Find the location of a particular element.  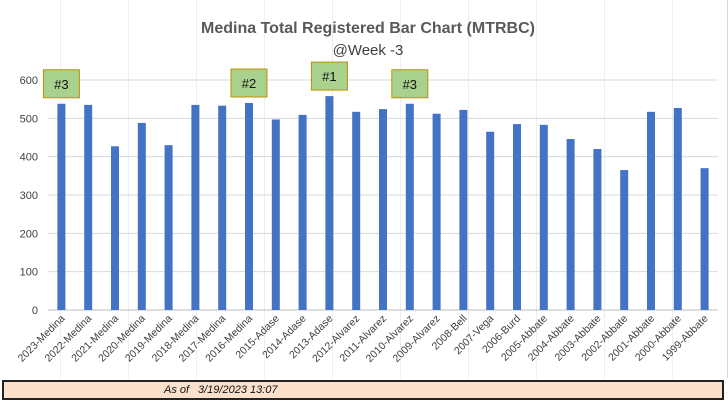

y-tick-label: 400 is located at coordinates (29, 158).